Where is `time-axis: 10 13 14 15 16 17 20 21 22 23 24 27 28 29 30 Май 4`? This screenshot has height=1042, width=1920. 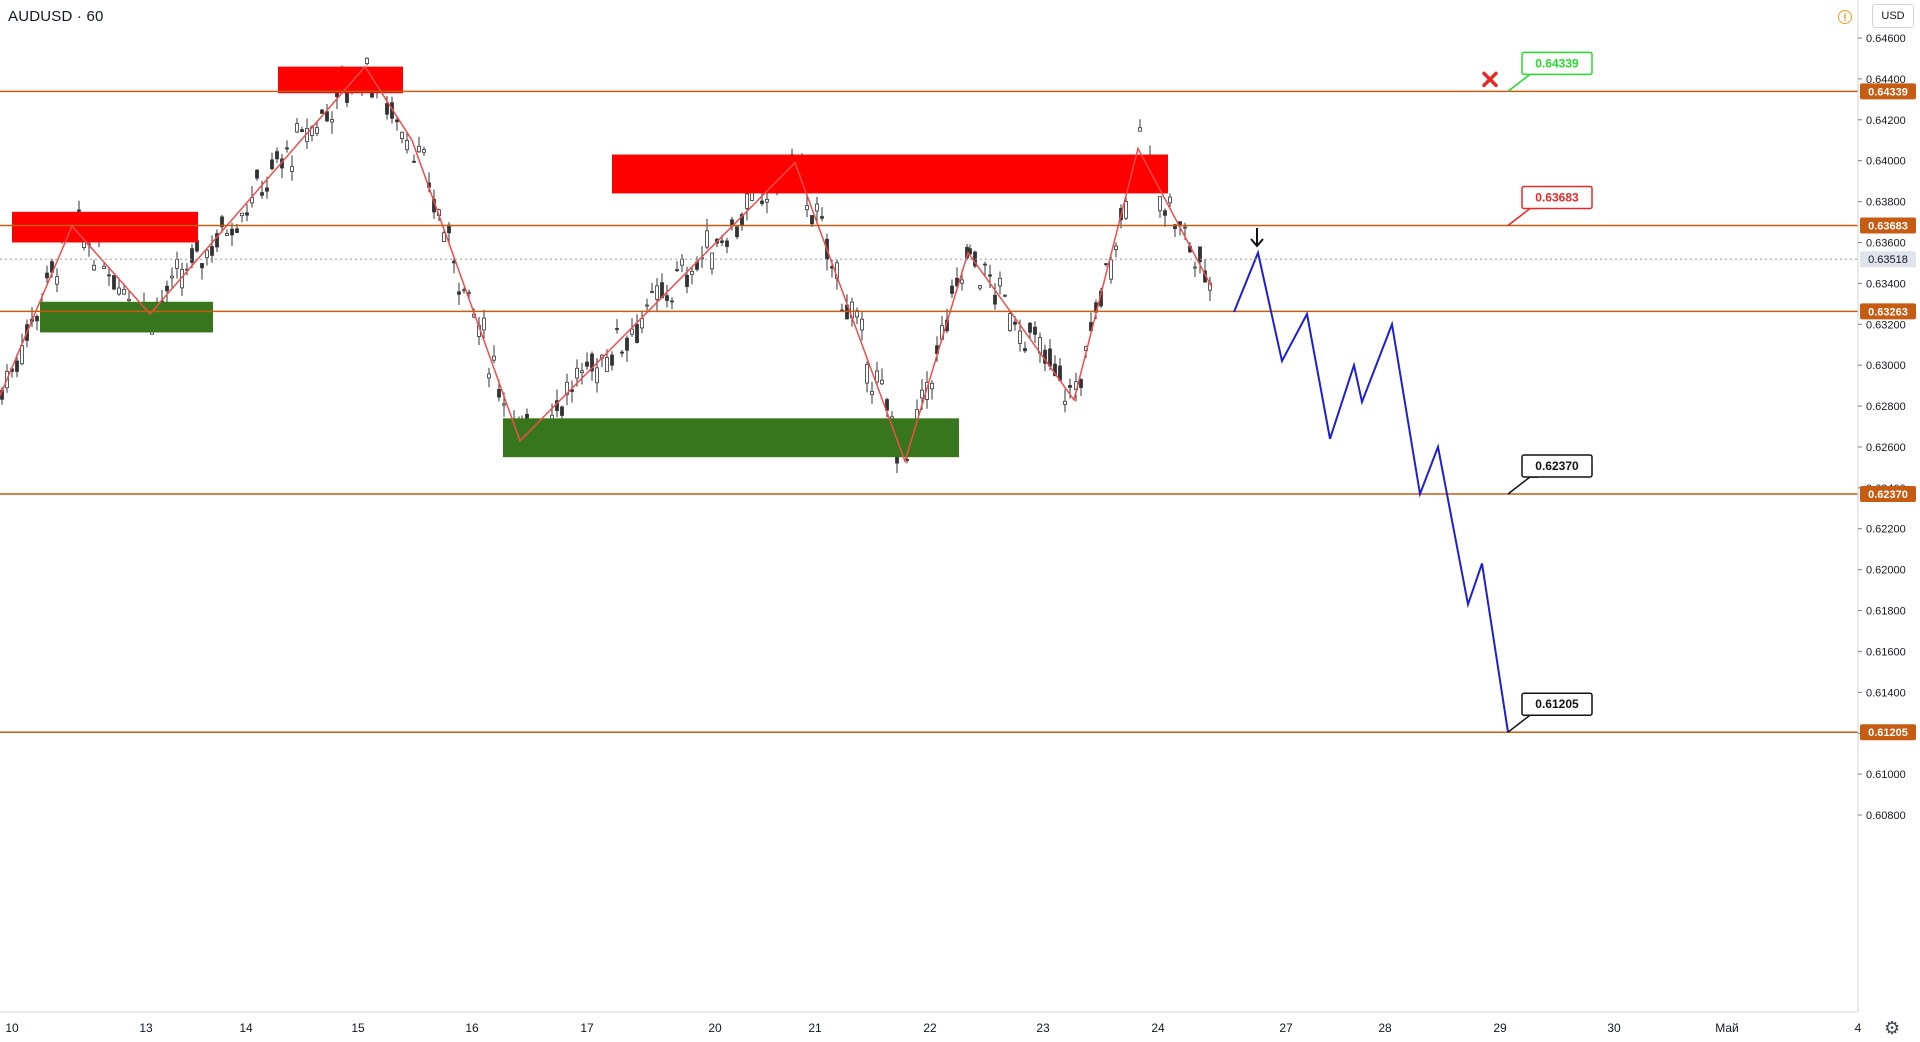 time-axis: 10 13 14 15 16 17 20 21 22 23 24 27 28 29 30 Май 4 is located at coordinates (960, 1026).